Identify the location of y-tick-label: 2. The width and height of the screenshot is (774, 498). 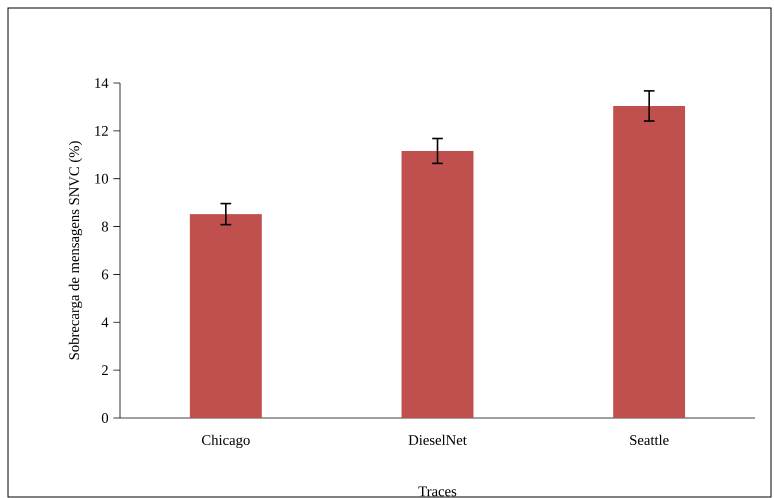
(105, 370).